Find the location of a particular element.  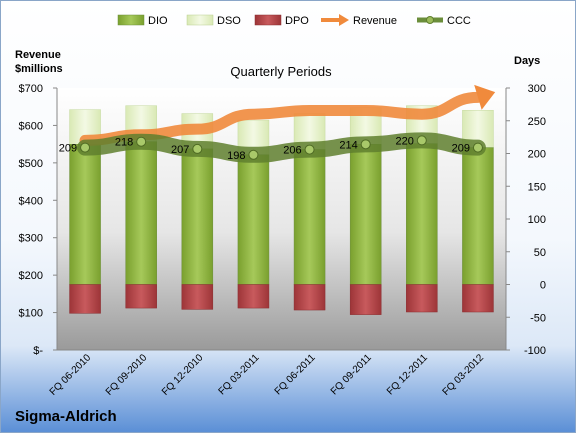

ccc-line is located at coordinates (281, 147).